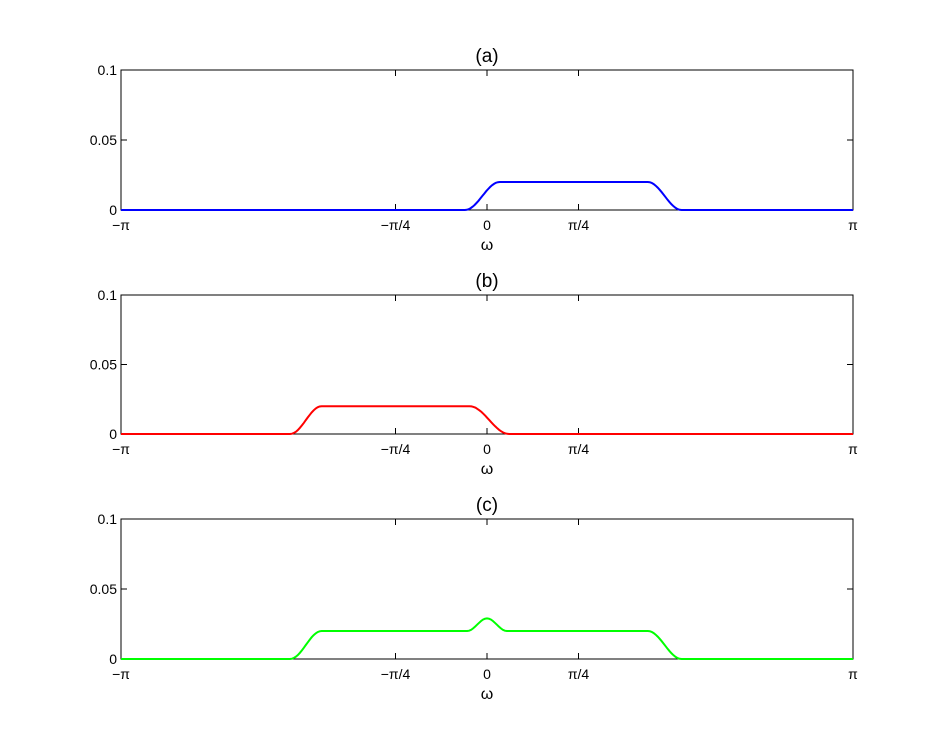 This screenshot has height=750, width=942. I want to click on subplot-title: (a), so click(486, 56).